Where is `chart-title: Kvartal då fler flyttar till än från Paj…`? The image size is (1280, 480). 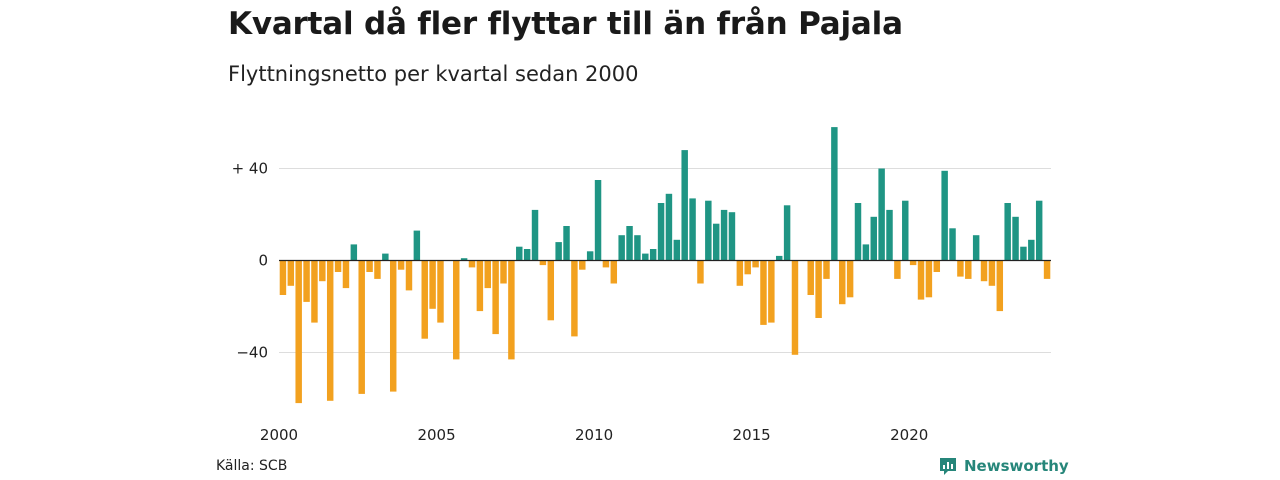
chart-title: Kvartal då fler flyttar till än från Paj… is located at coordinates (565, 24).